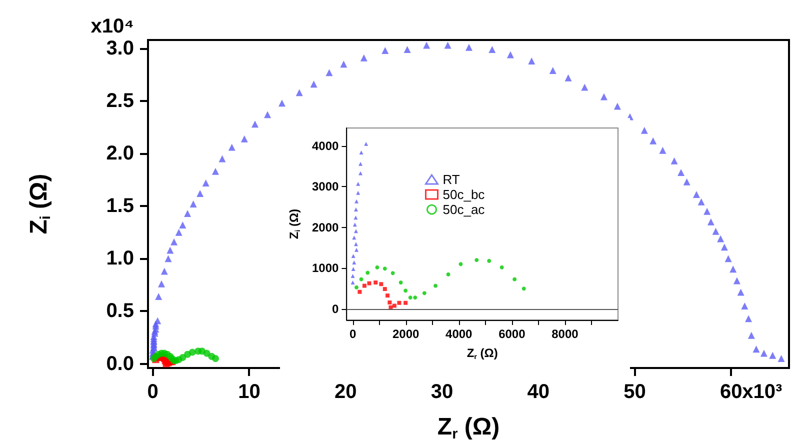  I want to click on text: x10⁴, so click(112, 26).